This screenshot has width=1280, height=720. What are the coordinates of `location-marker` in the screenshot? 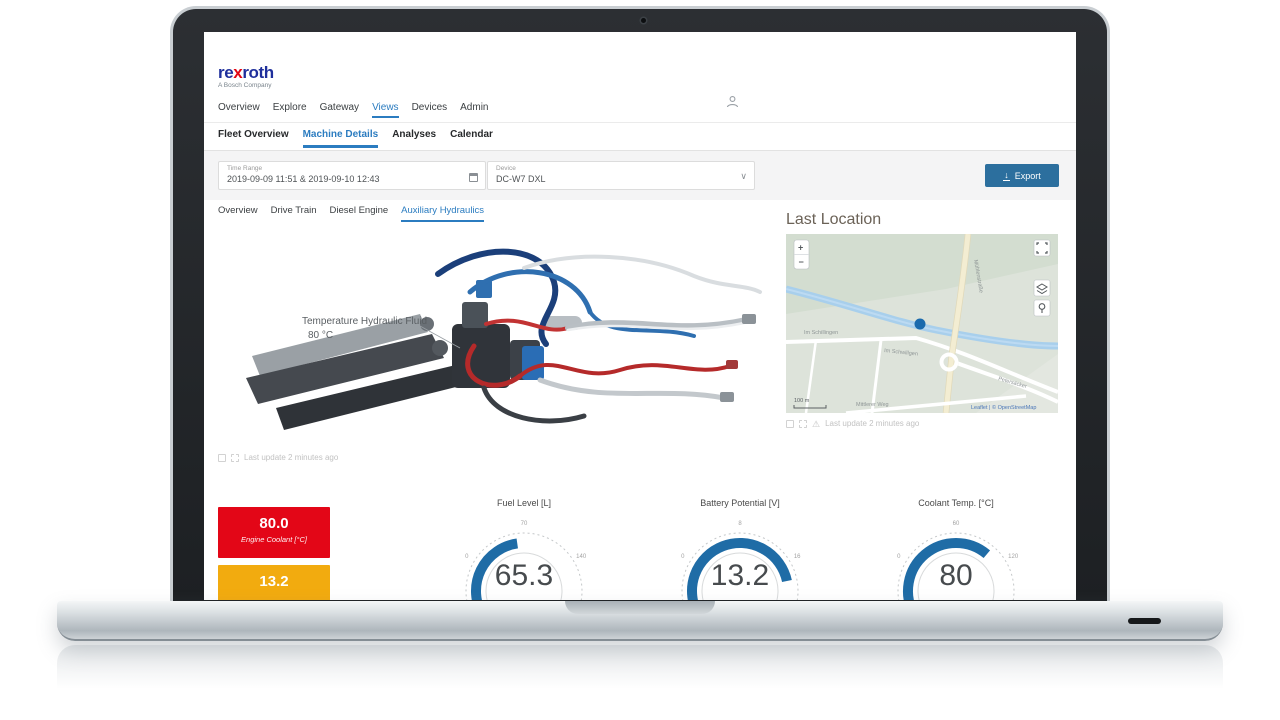 It's located at (920, 324).